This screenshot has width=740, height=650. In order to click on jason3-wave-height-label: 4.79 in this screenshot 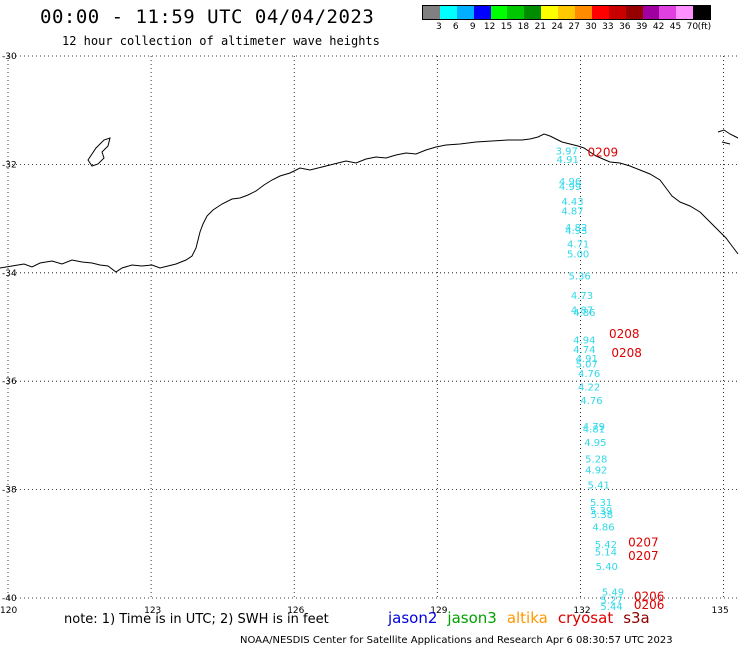, I will do `click(594, 427)`.